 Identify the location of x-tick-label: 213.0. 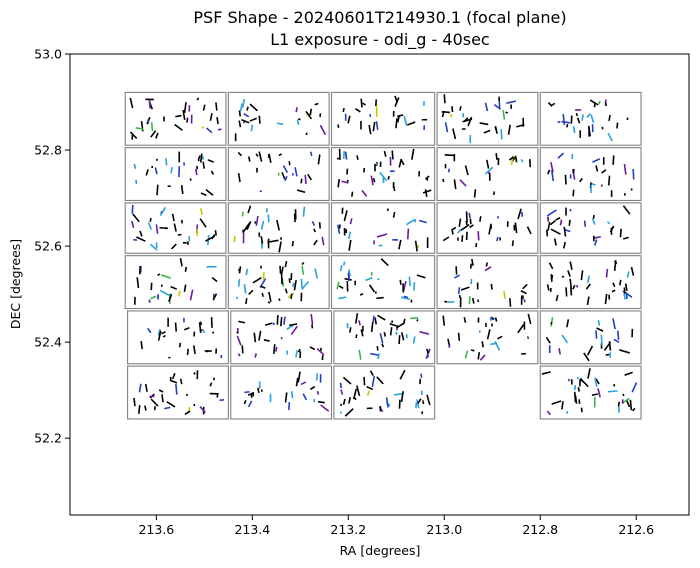
(444, 529).